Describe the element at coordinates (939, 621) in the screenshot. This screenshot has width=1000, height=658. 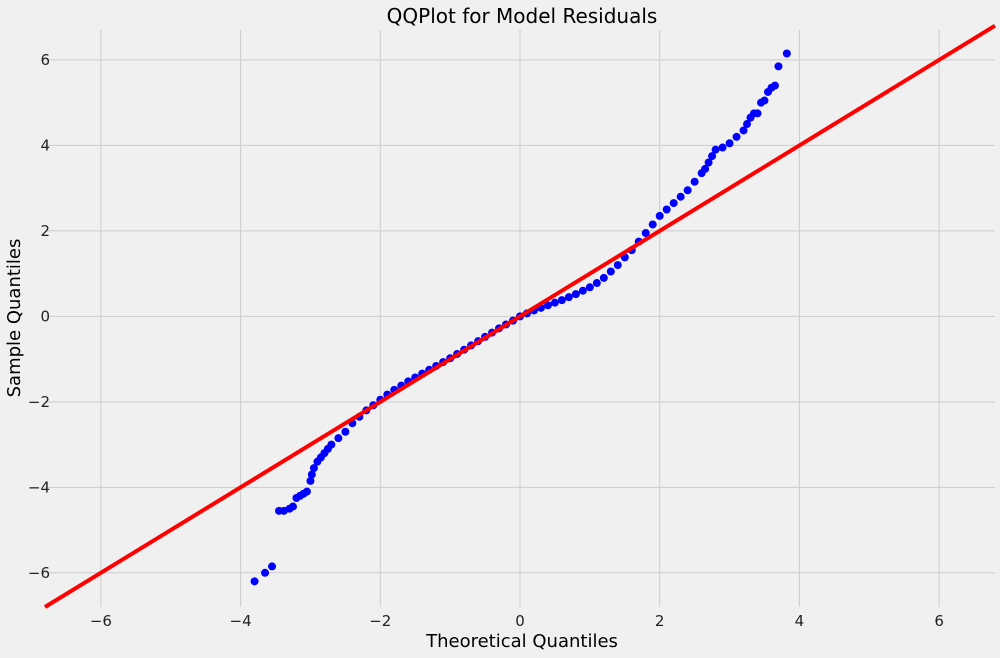
I see `x-tick-label: 6` at that location.